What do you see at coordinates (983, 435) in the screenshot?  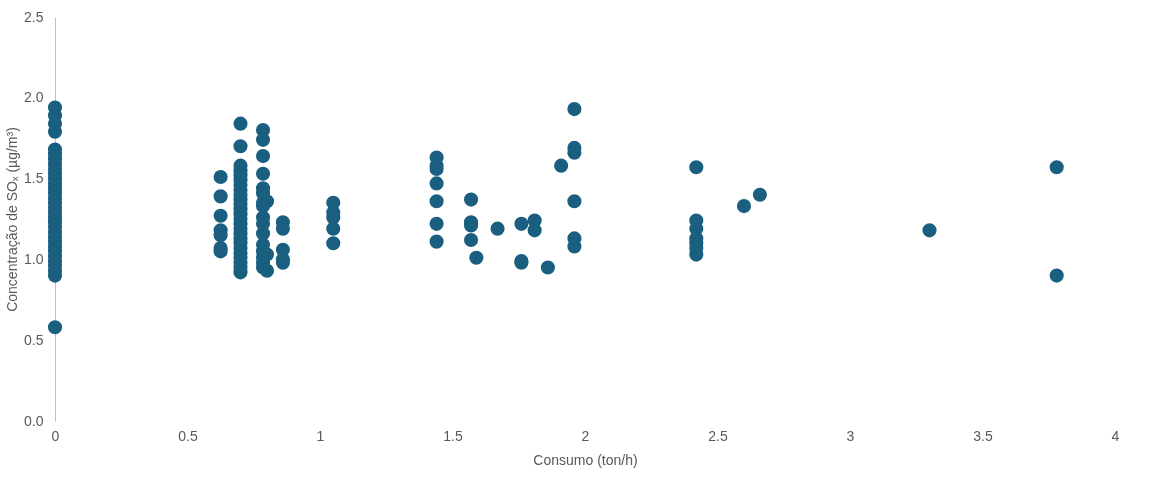 I see `x-tick-label: 3.5` at bounding box center [983, 435].